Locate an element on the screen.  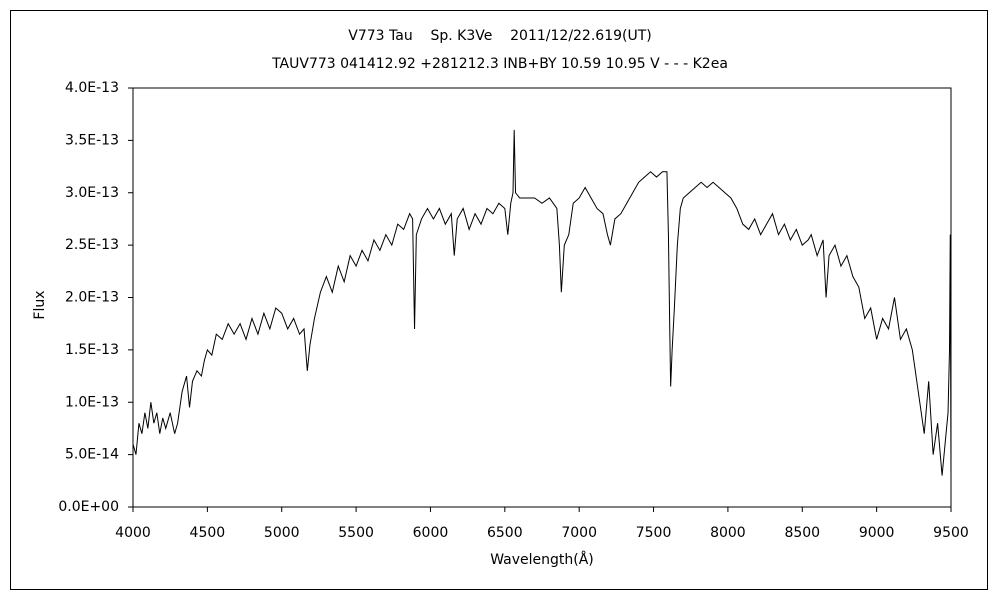
x-tick-label: 5000 is located at coordinates (282, 533).